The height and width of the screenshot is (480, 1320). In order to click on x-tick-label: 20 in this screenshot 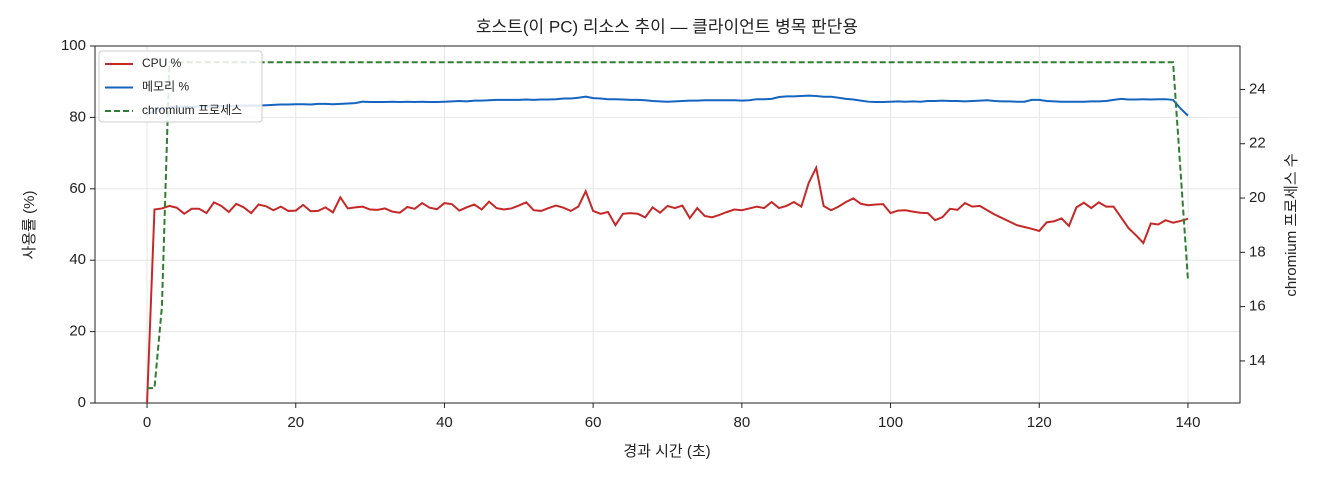, I will do `click(295, 422)`.